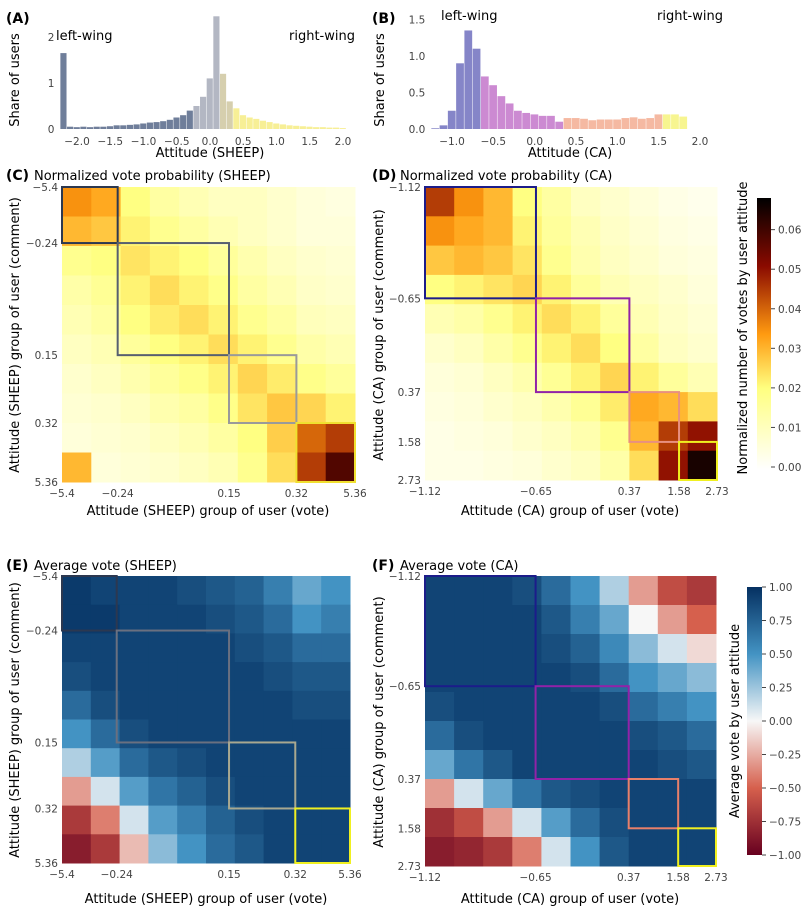 This screenshot has width=808, height=909. I want to click on x-tick-label: 1.58, so click(678, 492).